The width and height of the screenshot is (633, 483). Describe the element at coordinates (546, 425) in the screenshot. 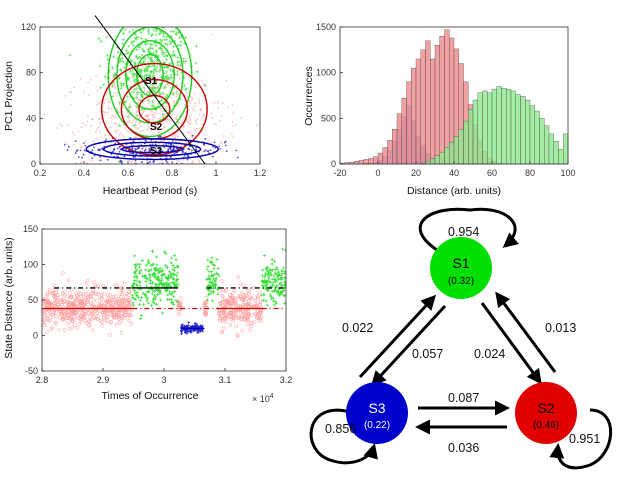

I see `node-s2-value: (0.46)` at that location.